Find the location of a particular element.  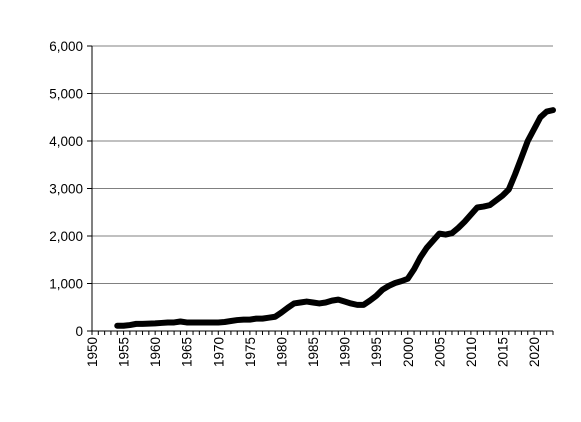

x-tick-label: 1950 is located at coordinates (92, 352).